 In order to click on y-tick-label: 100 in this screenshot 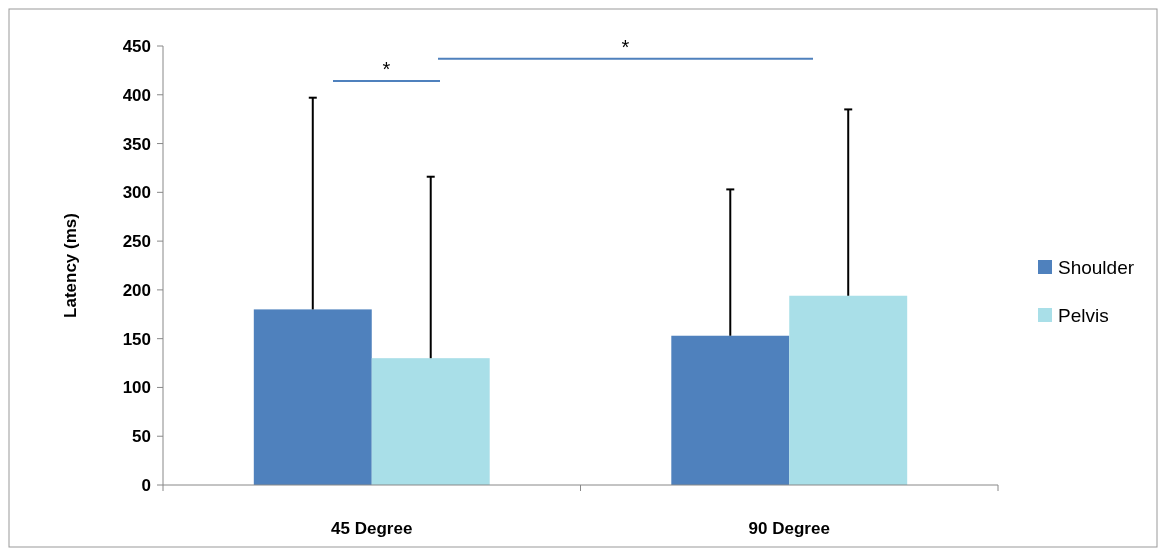, I will do `click(136, 388)`.